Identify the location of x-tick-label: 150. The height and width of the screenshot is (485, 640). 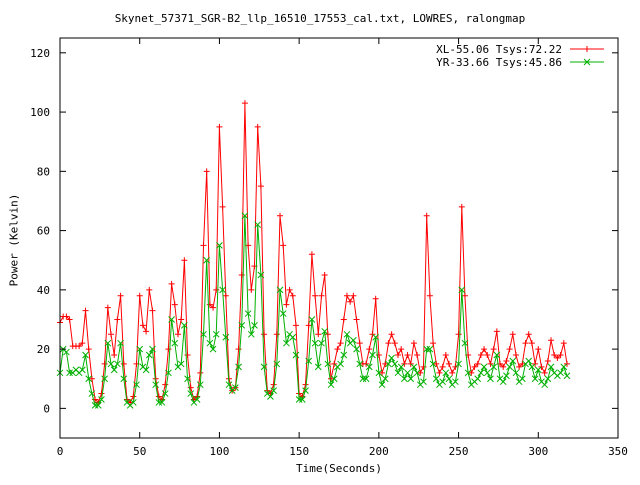
(299, 451).